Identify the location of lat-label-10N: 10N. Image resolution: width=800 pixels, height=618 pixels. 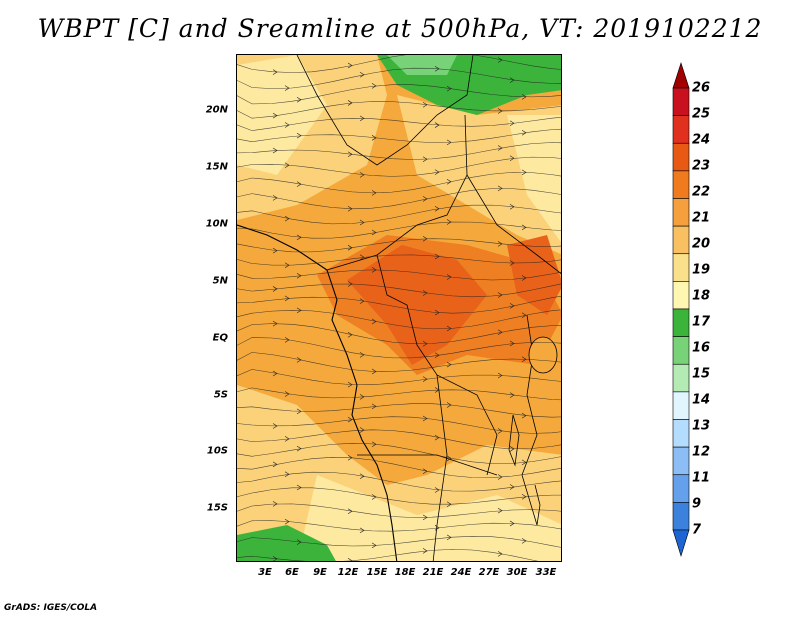
(216, 224).